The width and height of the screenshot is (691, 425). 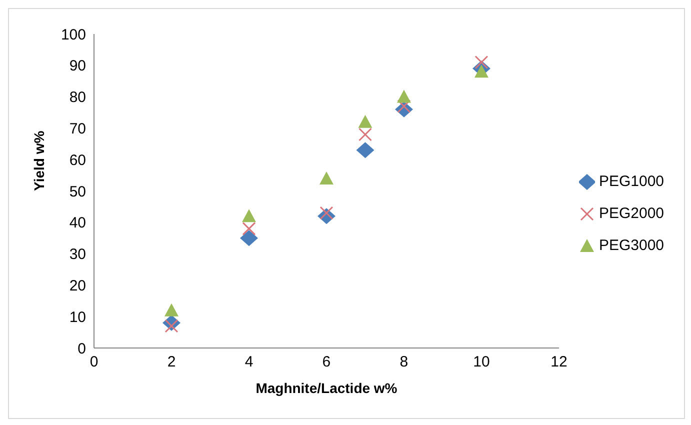 What do you see at coordinates (77, 317) in the screenshot?
I see `y-tick-label: 10` at bounding box center [77, 317].